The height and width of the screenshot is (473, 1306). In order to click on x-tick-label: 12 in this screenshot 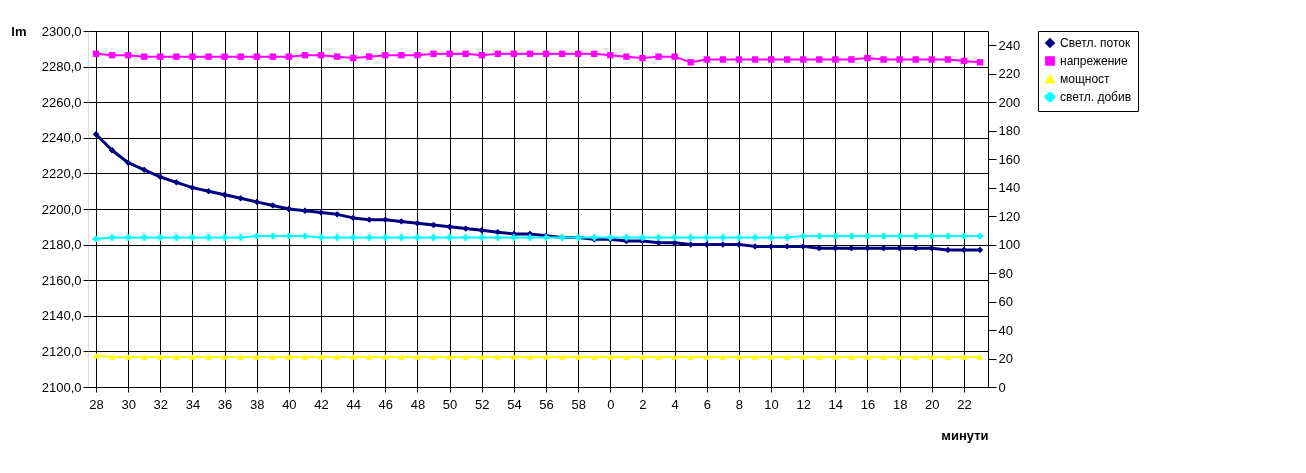, I will do `click(803, 404)`.